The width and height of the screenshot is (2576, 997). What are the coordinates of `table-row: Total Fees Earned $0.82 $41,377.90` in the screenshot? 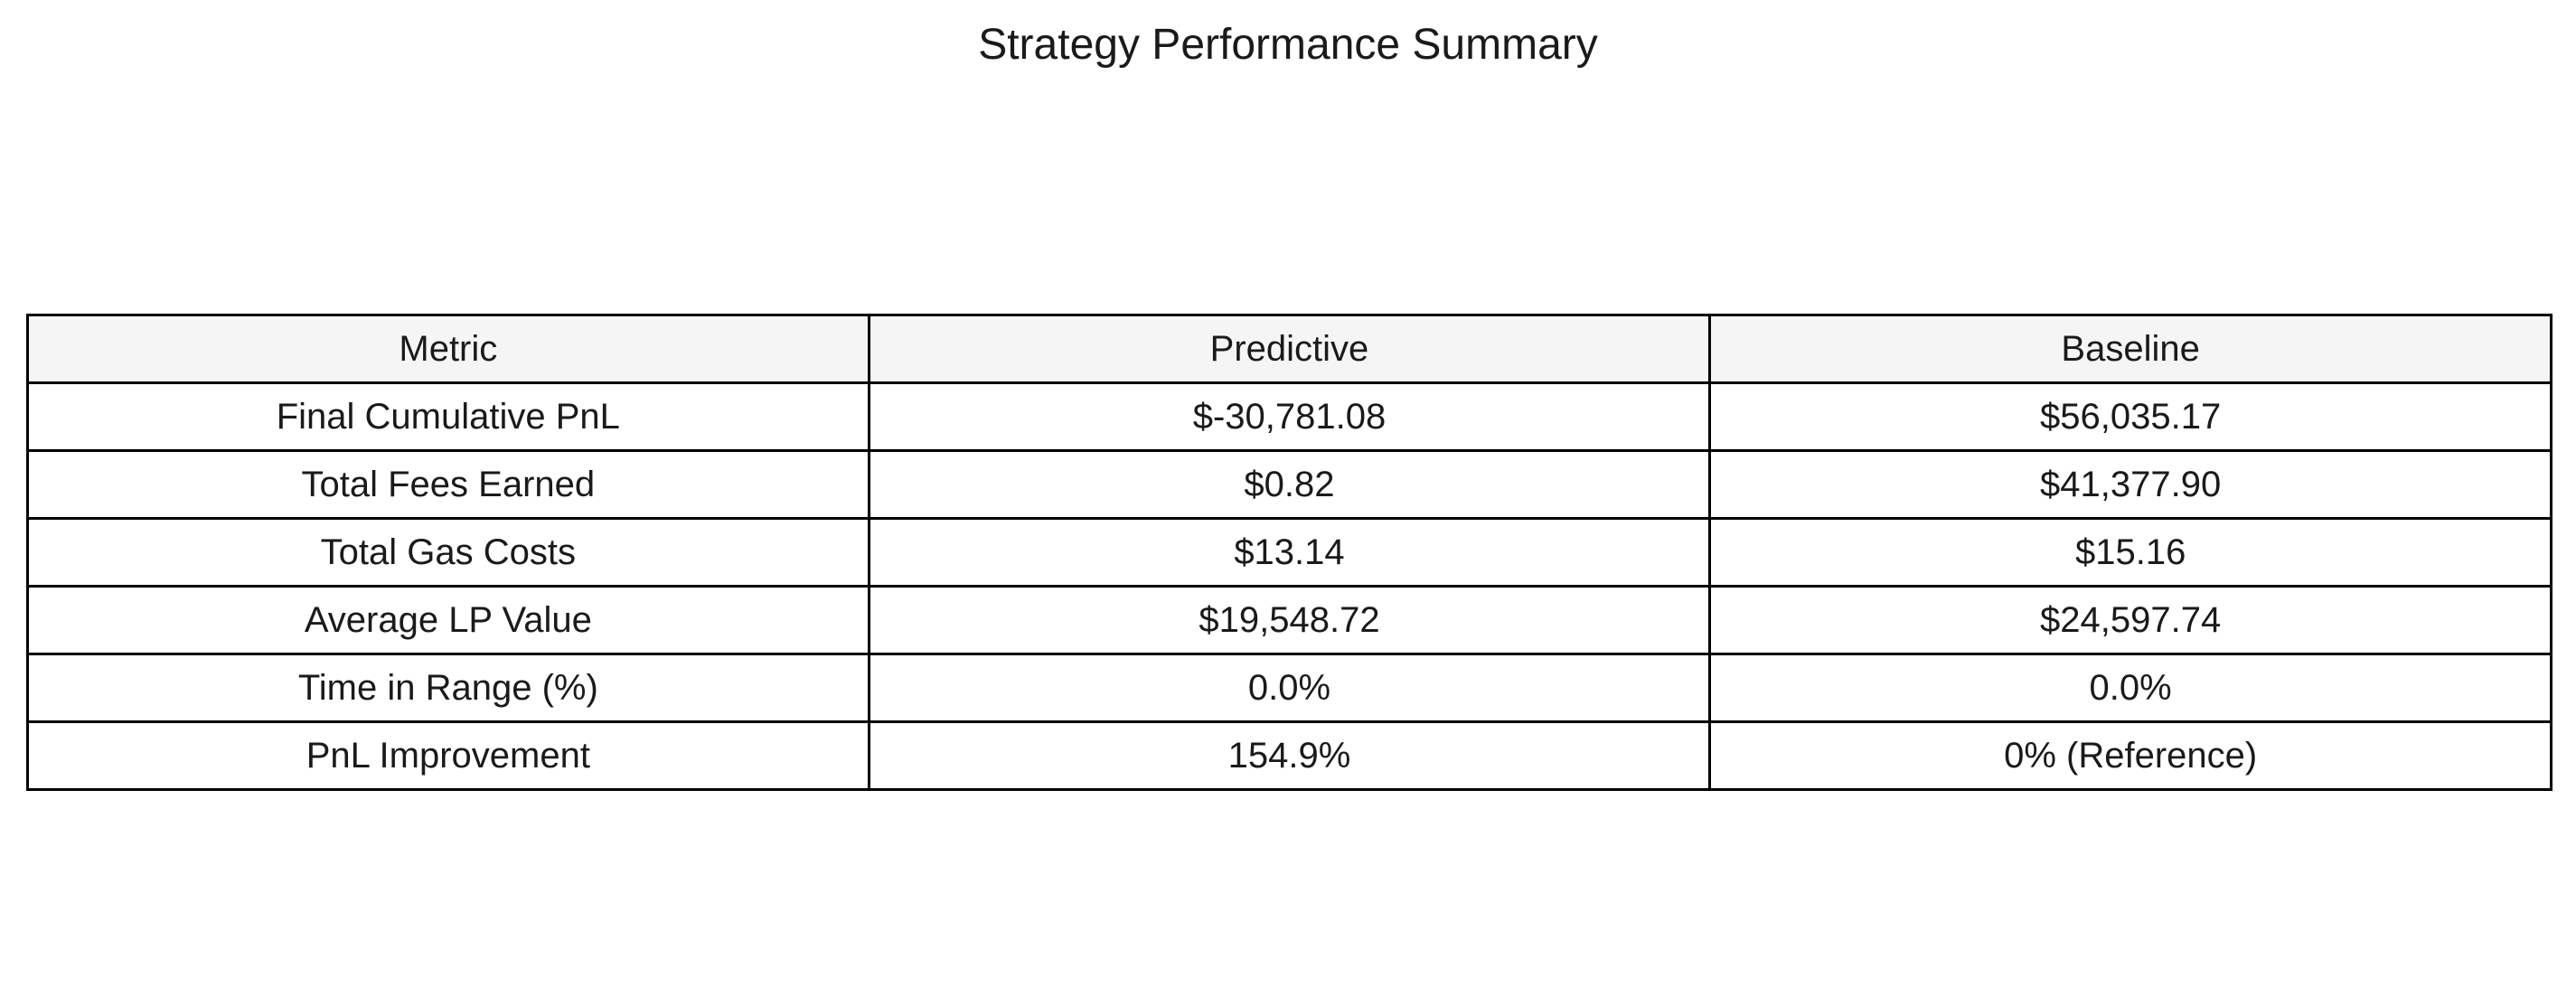 It's located at (1289, 484).